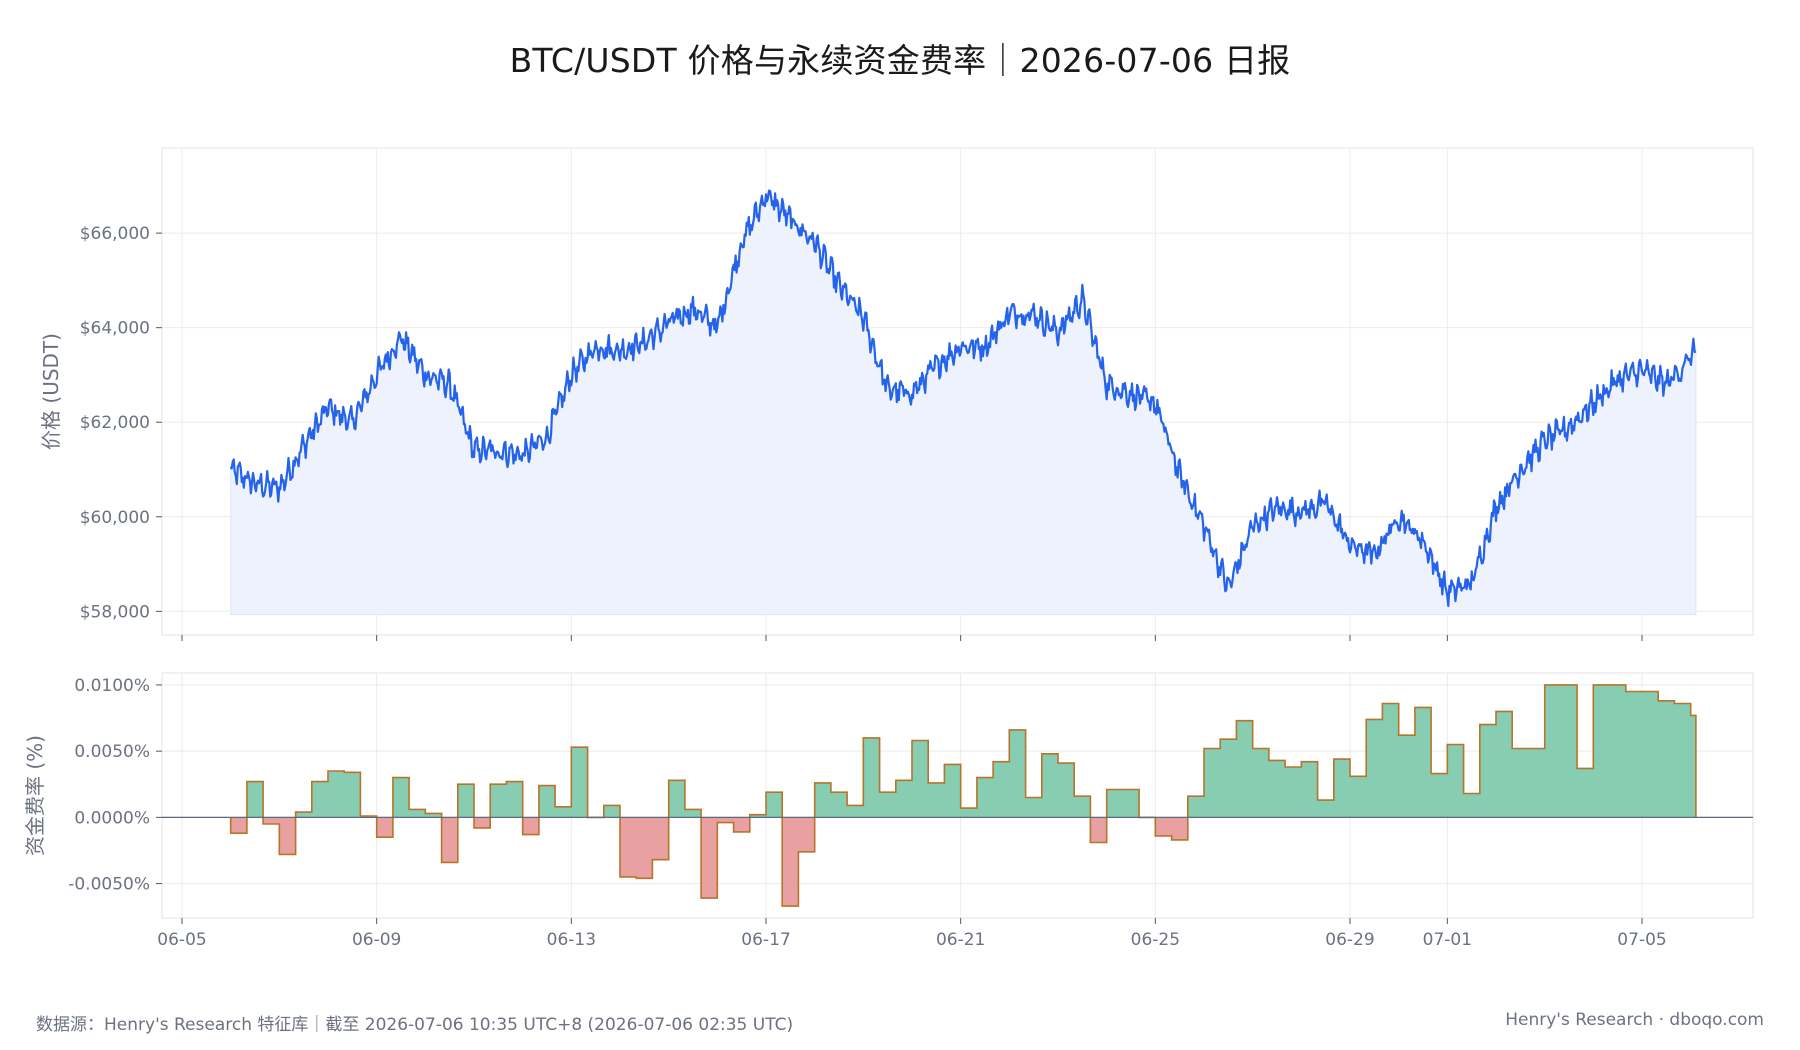 The height and width of the screenshot is (1050, 1800). Describe the element at coordinates (112, 818) in the screenshot. I see `funding-y-tick-label: 0.0000%` at that location.